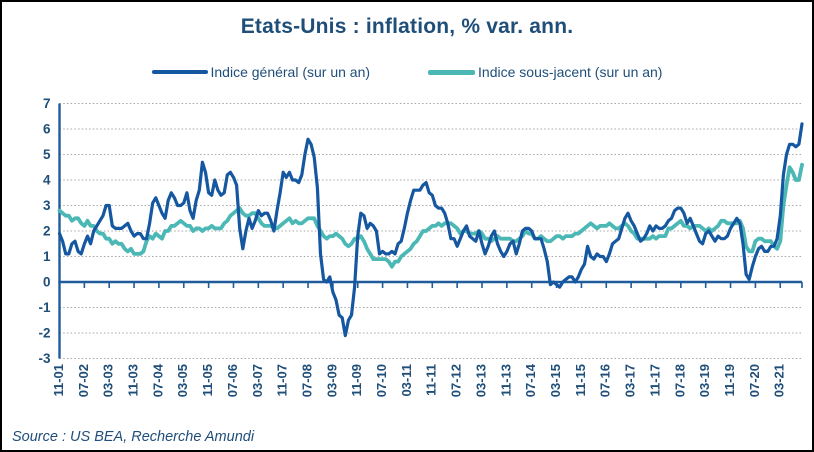 This screenshot has height=452, width=814. Describe the element at coordinates (555, 380) in the screenshot. I see `x-tick-label: 03-15` at that location.